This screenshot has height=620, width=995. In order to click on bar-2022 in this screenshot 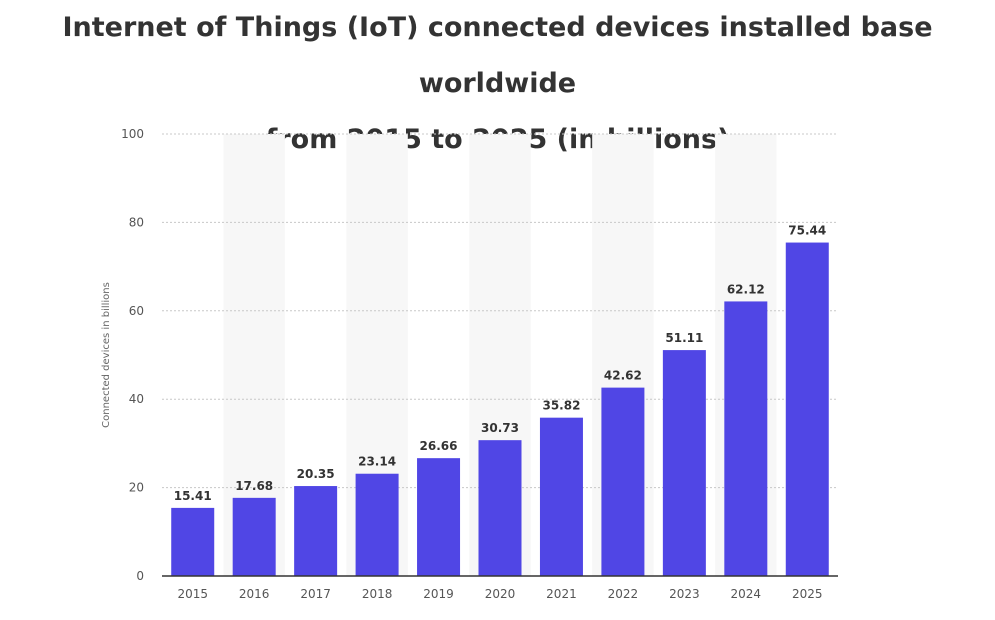, I will do `click(623, 481)`.